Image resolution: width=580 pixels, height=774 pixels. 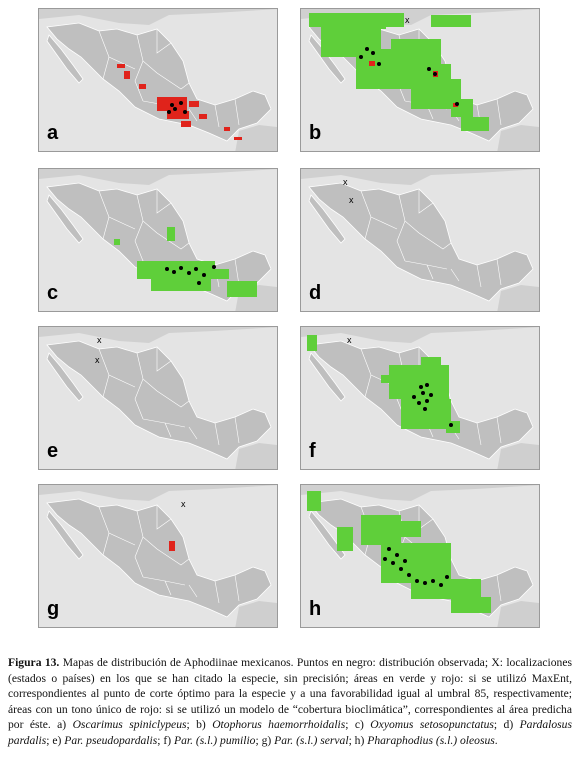 I want to click on caption-sep: ; e), so click(x=55, y=740).